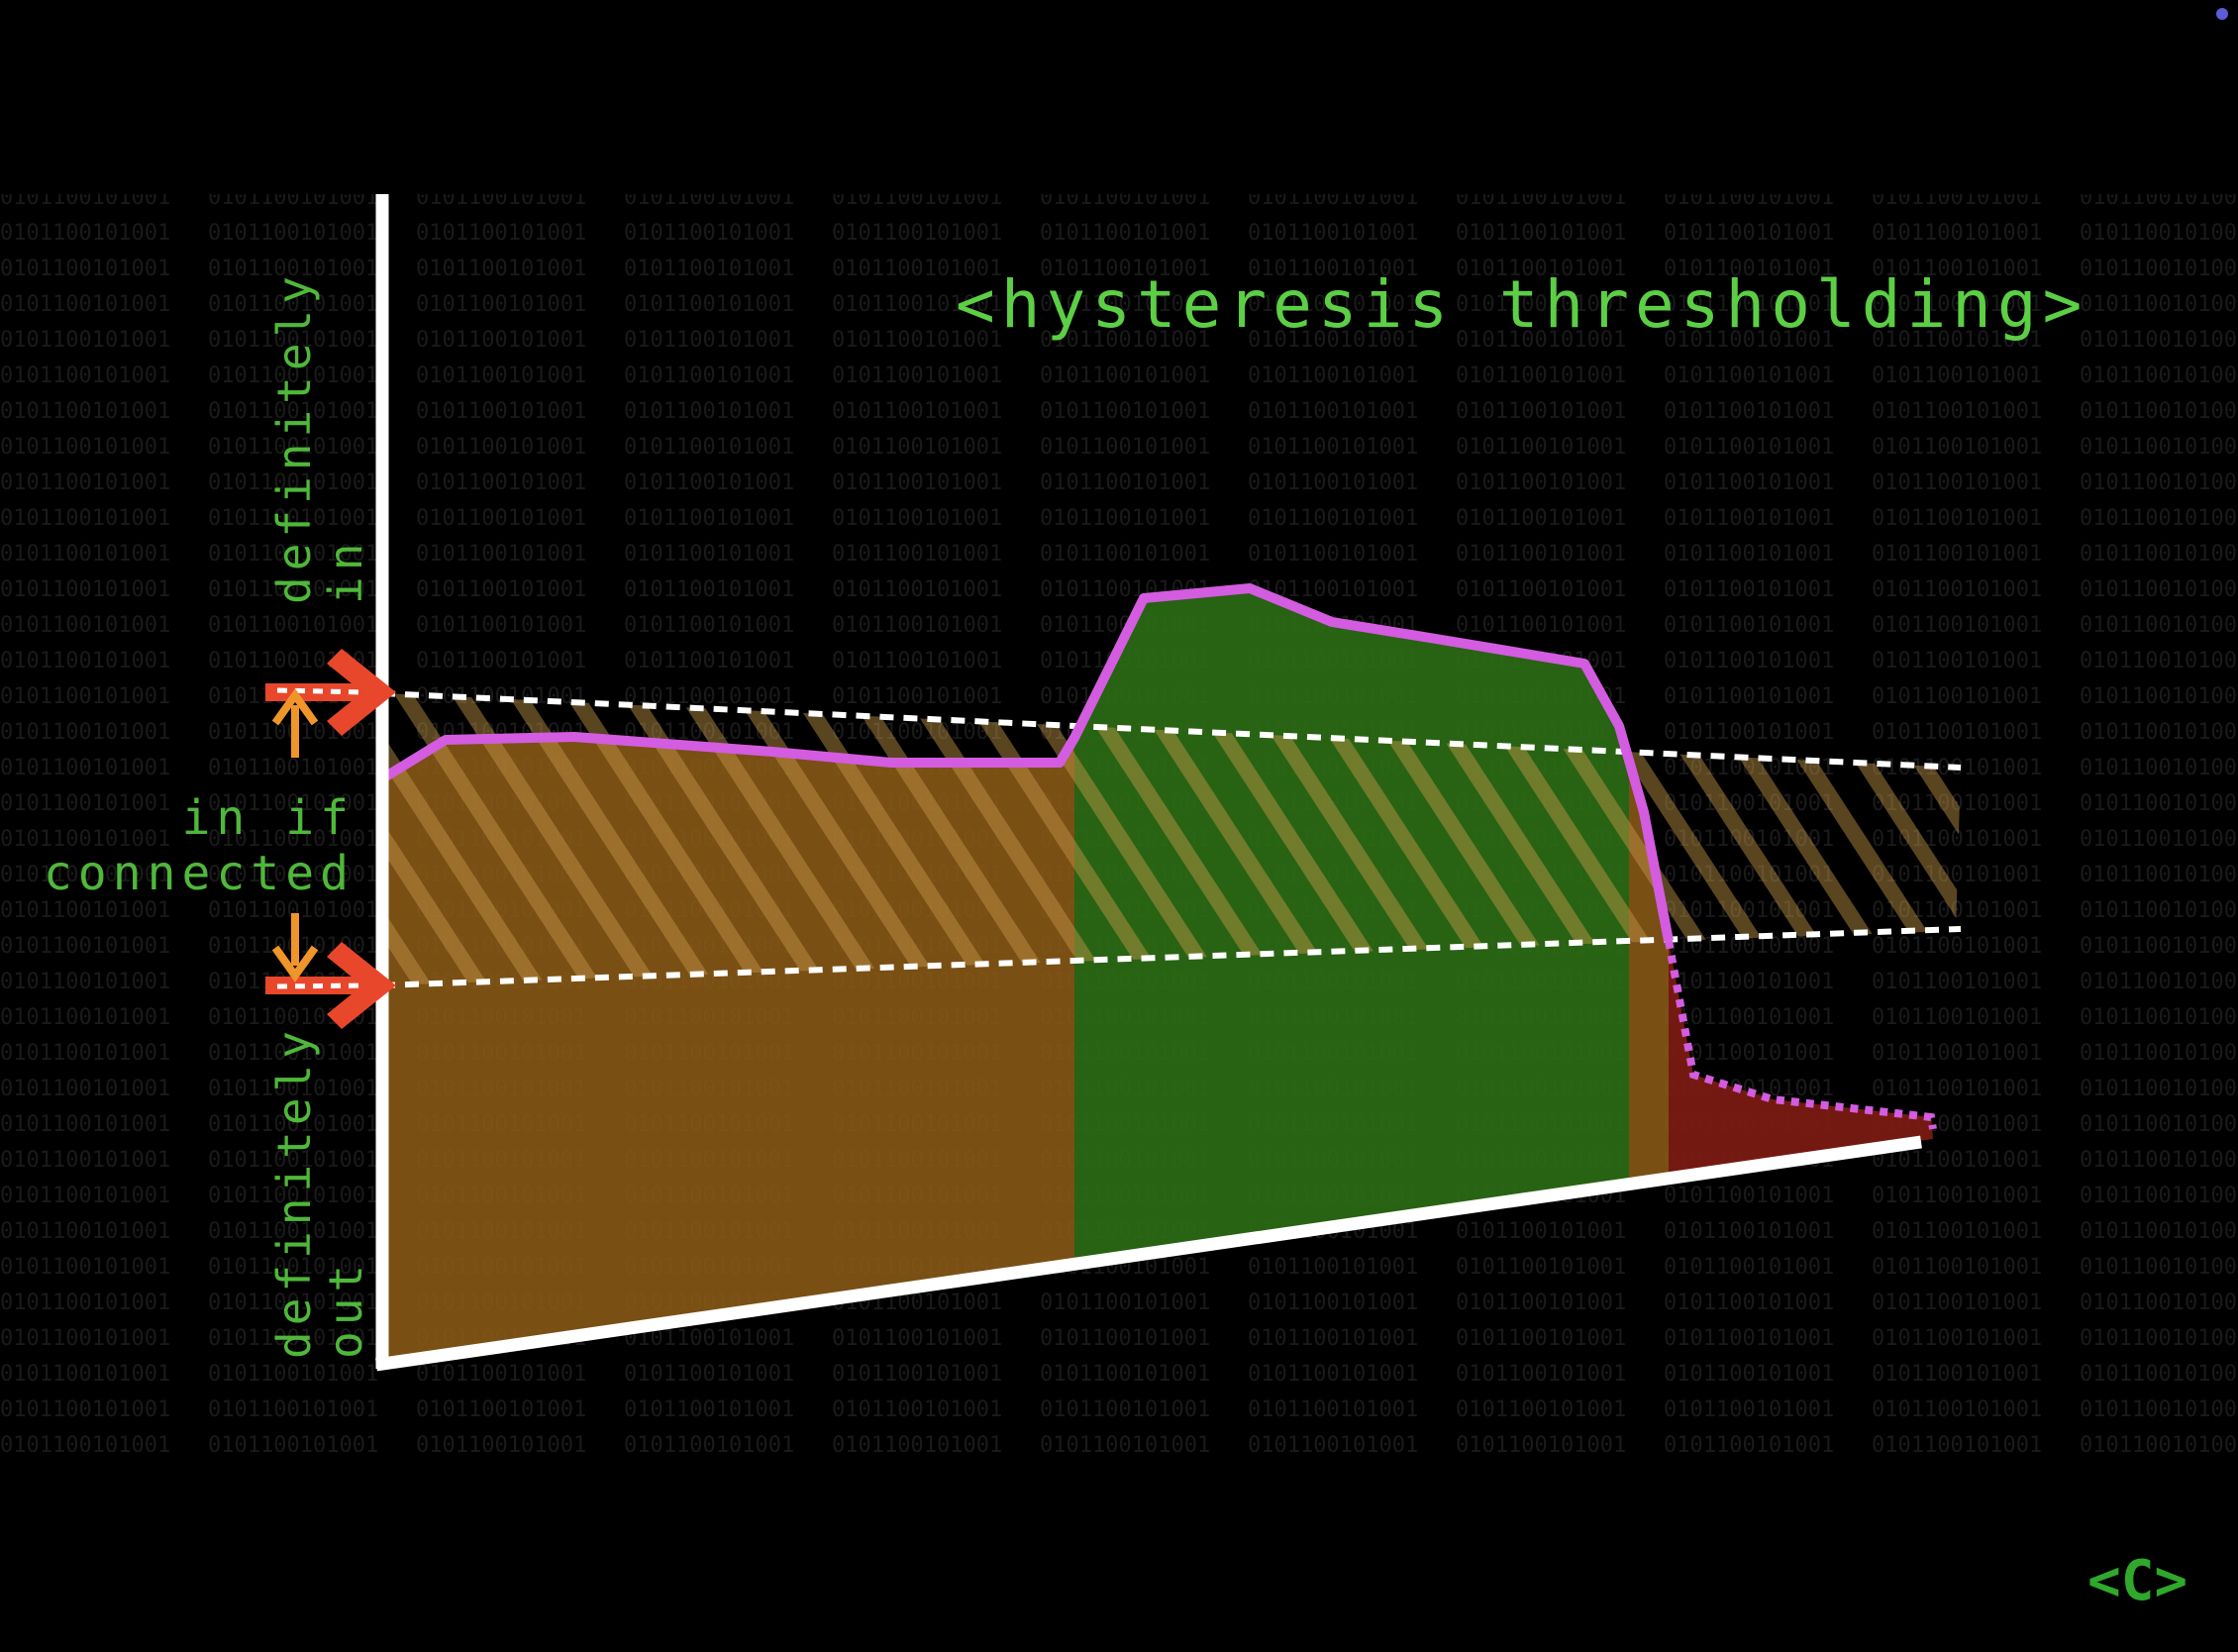 Image resolution: width=2238 pixels, height=1652 pixels. Describe the element at coordinates (294, 1192) in the screenshot. I see `definitely-out-label-line1: definitely` at that location.